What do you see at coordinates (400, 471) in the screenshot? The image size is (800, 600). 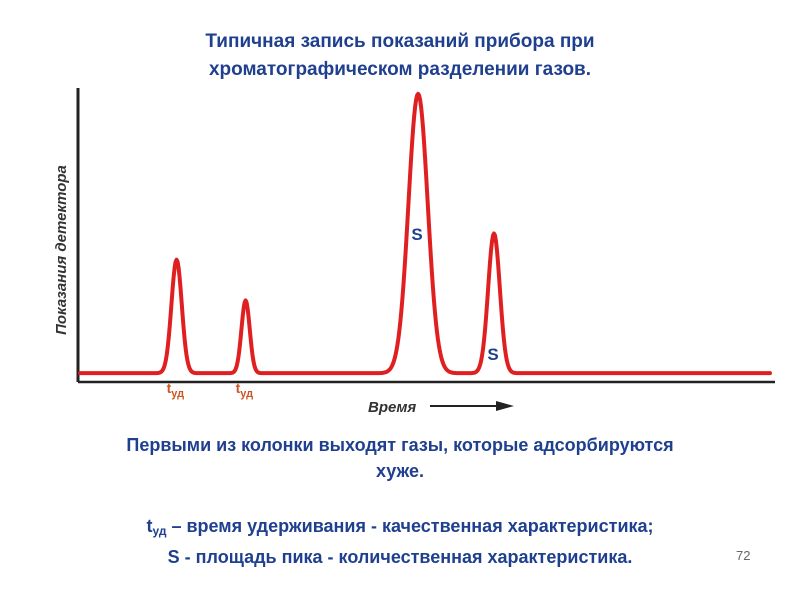 I see `caption-line-2: хуже.` at bounding box center [400, 471].